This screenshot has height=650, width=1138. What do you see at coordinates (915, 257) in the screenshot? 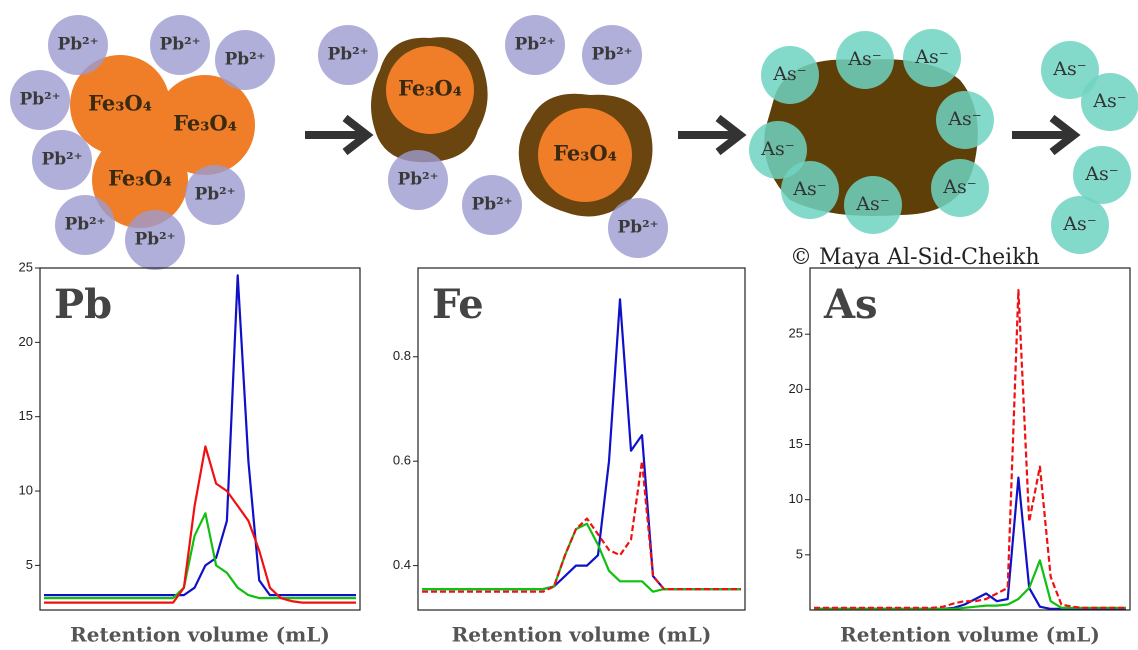
I see `credit: © Maya Al-Sid-Cheikh` at bounding box center [915, 257].